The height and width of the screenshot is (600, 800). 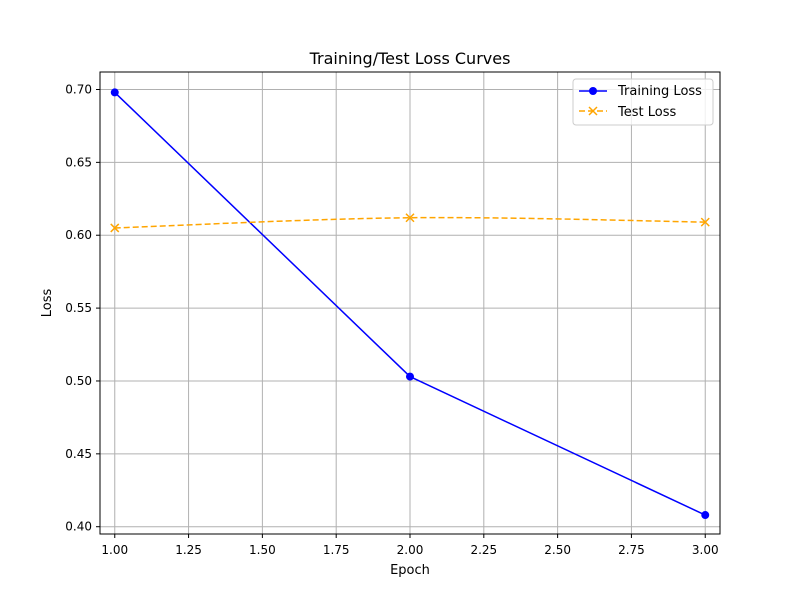 I want to click on y-tick-label: 0.50, so click(x=78, y=381).